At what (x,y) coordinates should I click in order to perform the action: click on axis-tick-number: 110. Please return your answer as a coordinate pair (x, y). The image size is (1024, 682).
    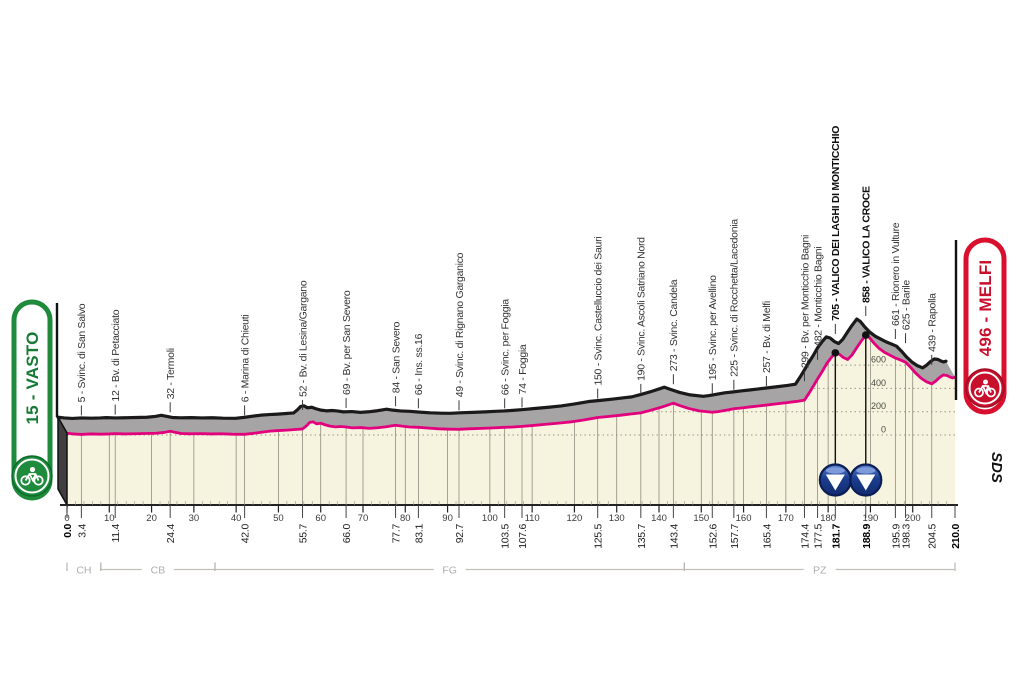
    Looking at the image, I should click on (532, 518).